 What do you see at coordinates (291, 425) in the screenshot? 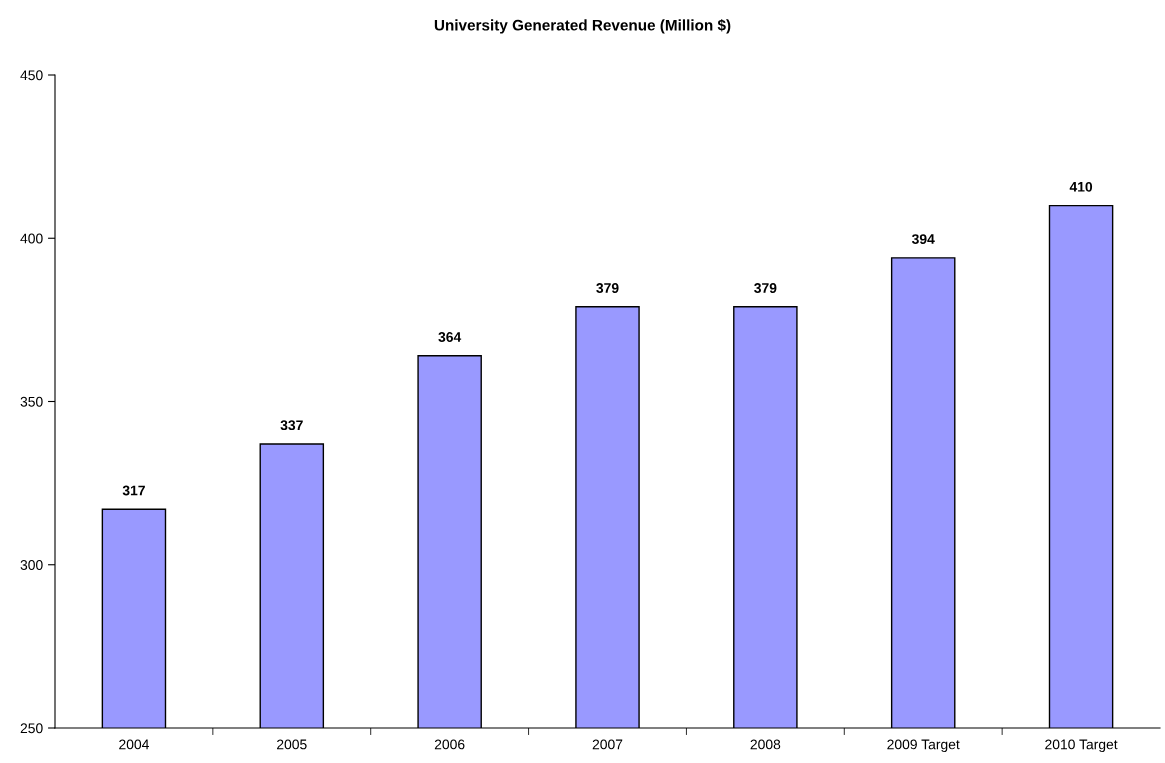
I see `data-label: 337` at bounding box center [291, 425].